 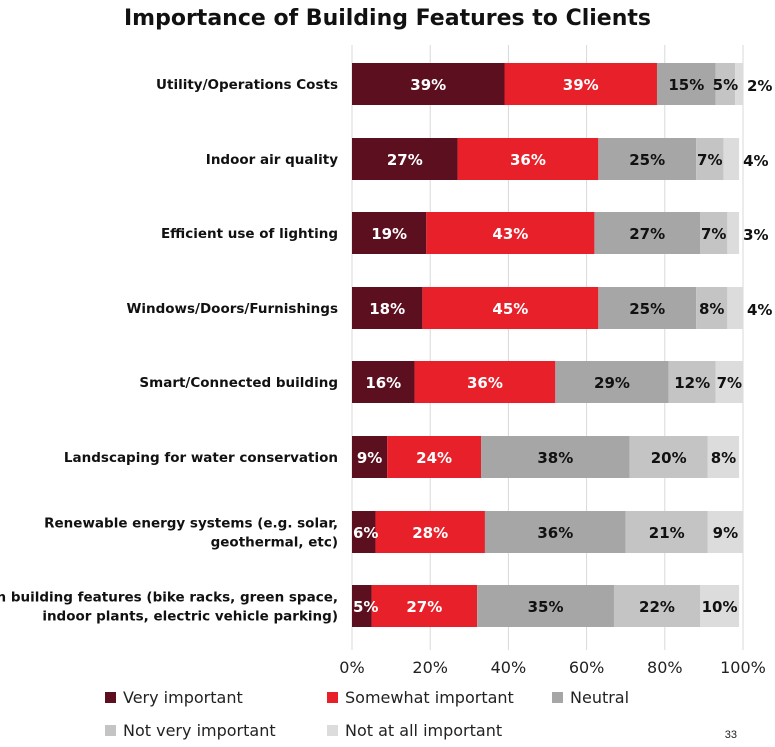 I want to click on data-label: 35%, so click(x=546, y=607).